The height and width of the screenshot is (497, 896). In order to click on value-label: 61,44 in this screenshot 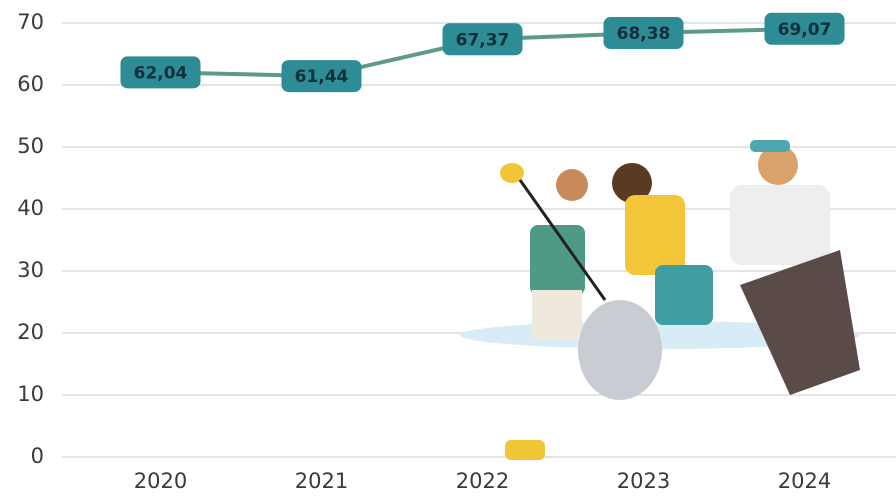, I will do `click(322, 77)`.